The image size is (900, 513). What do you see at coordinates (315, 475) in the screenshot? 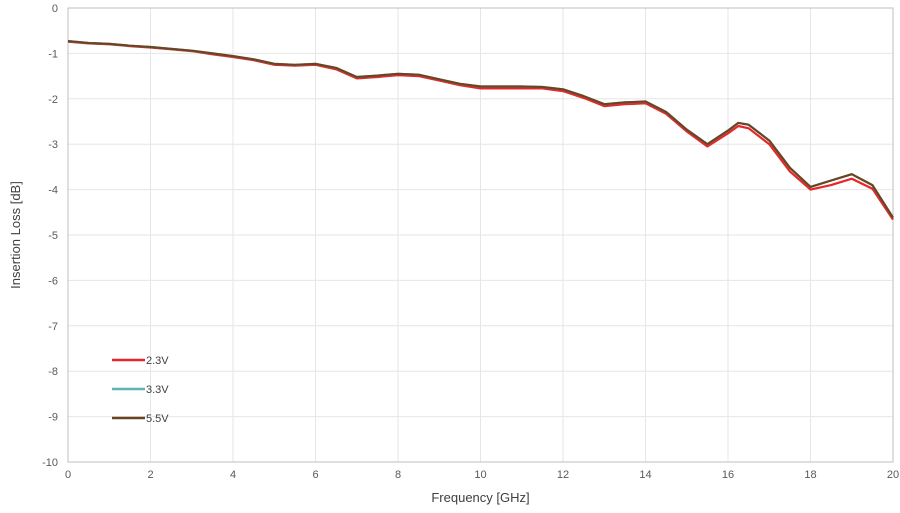
I see `x-tick-label: 6` at bounding box center [315, 475].